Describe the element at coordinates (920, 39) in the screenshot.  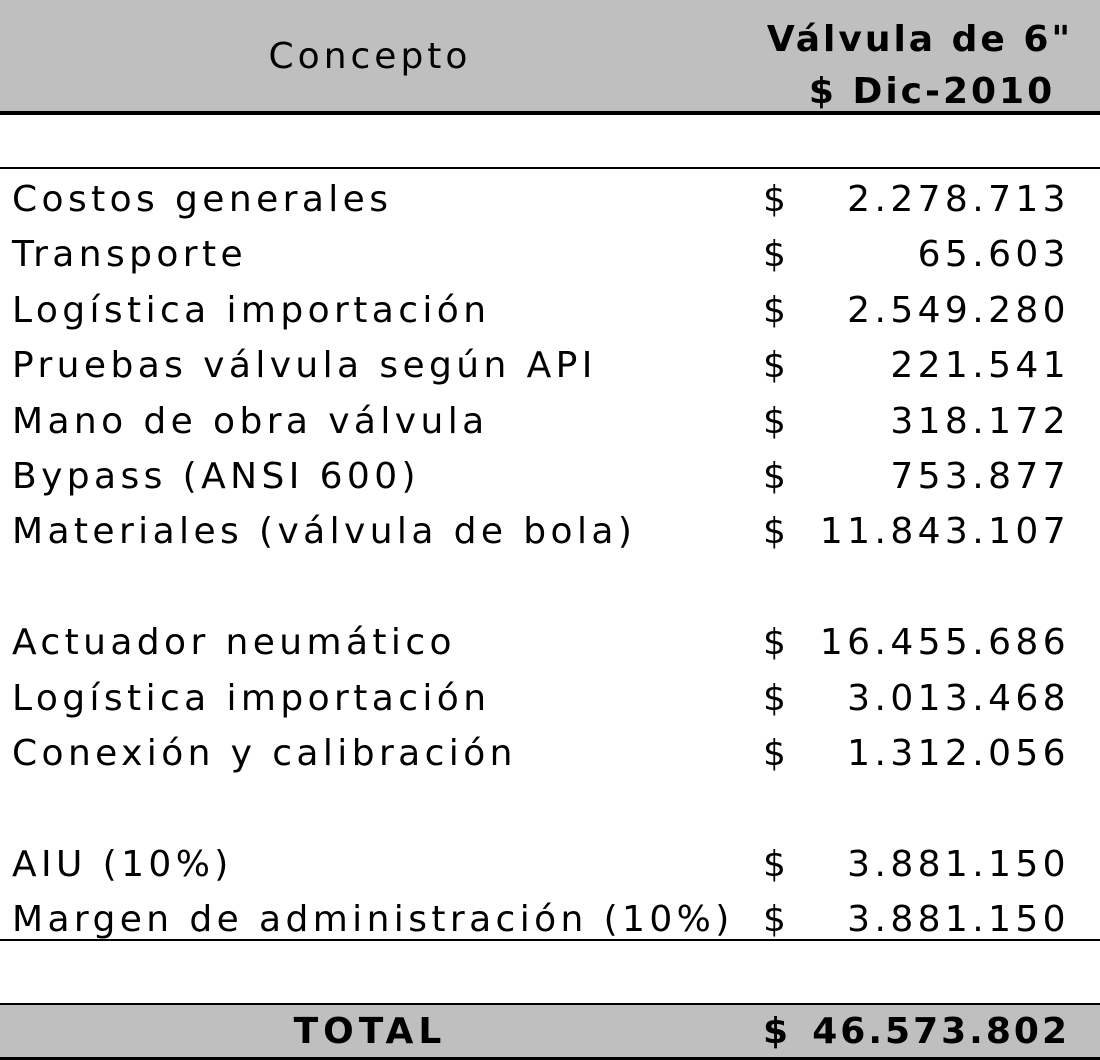
I see `value-header-line1: Válvula de 6"` at that location.